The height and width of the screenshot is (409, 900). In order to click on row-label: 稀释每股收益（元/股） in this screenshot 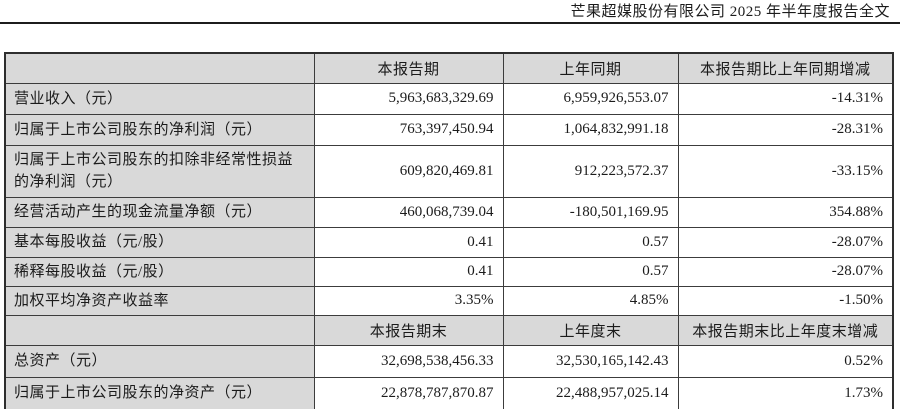, I will do `click(159, 271)`.